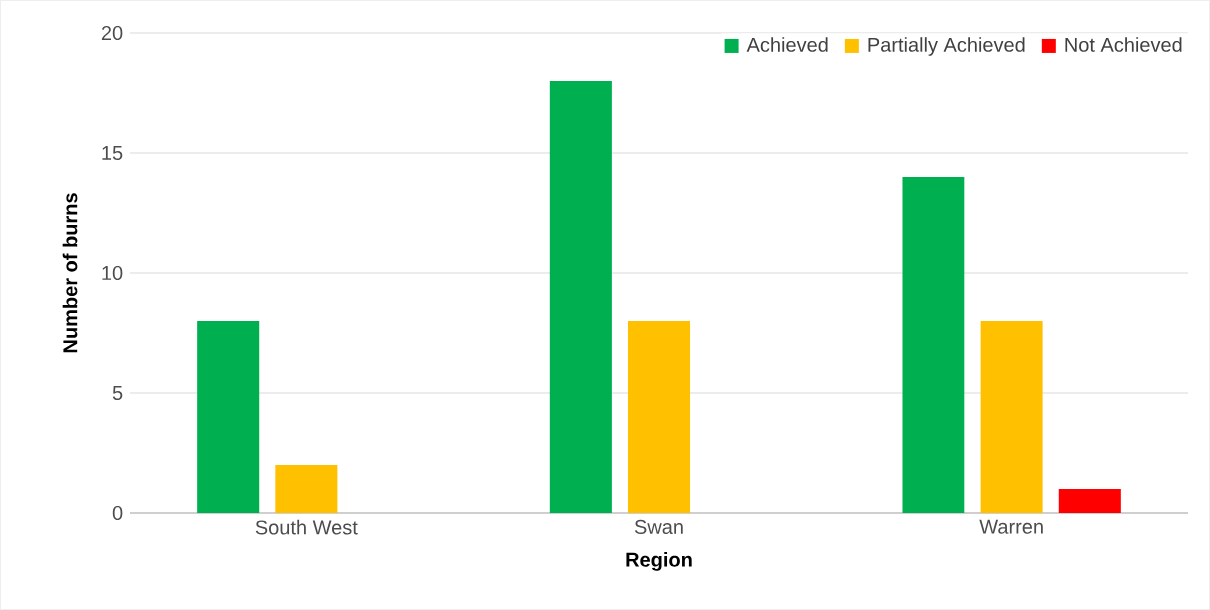  Describe the element at coordinates (659, 561) in the screenshot. I see `x-axis-title: Region` at that location.